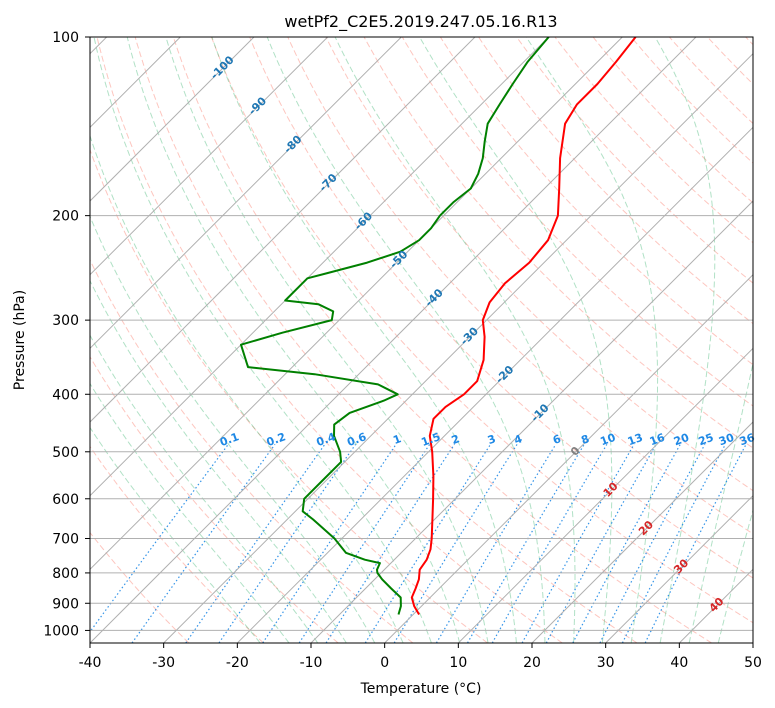 This screenshot has height=708, width=775. What do you see at coordinates (611, 489) in the screenshot?
I see `isotherm-label: 10` at bounding box center [611, 489].